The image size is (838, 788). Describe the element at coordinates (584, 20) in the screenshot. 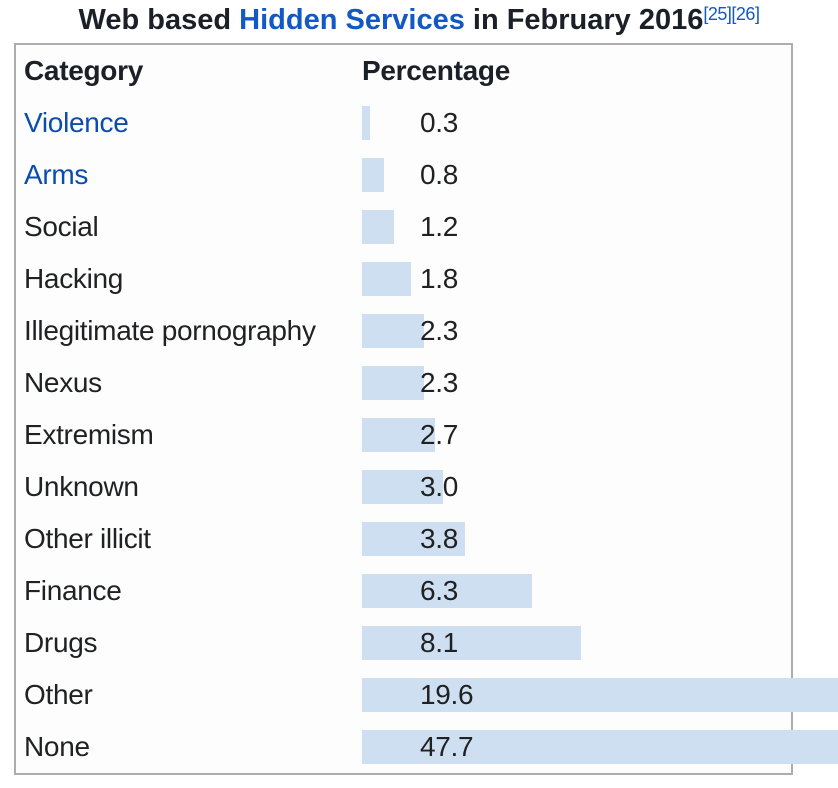

I see `title-text-suffix: in February 2016` at that location.